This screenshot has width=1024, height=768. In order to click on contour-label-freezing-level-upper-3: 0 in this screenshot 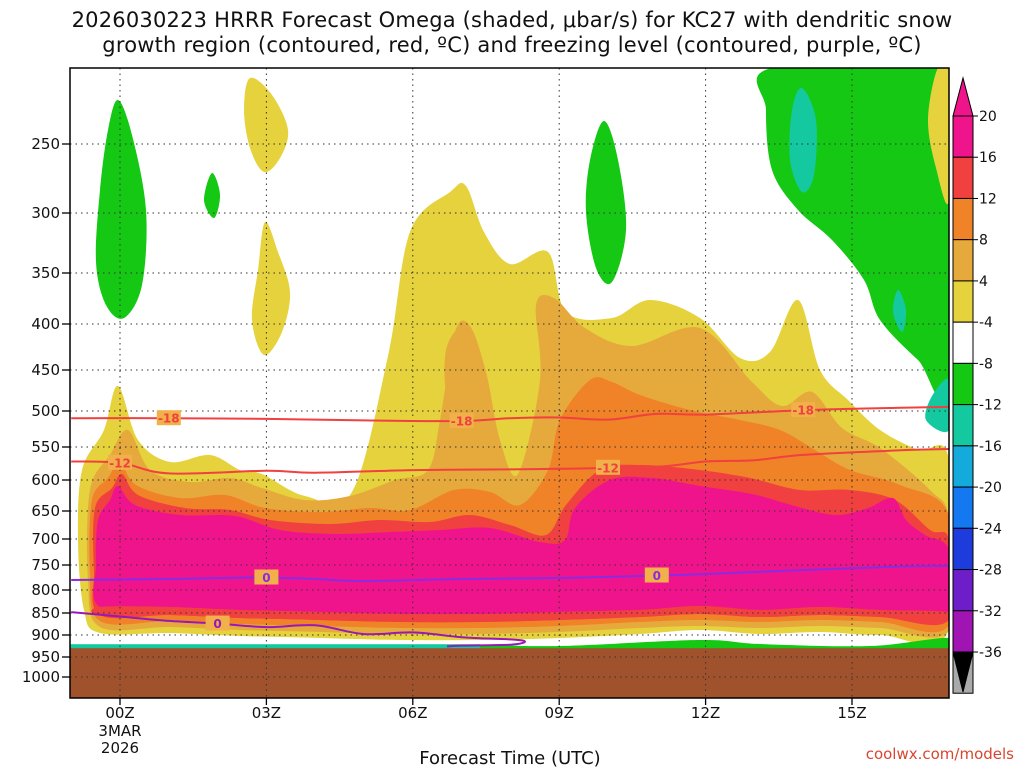, I will do `click(266, 578)`.